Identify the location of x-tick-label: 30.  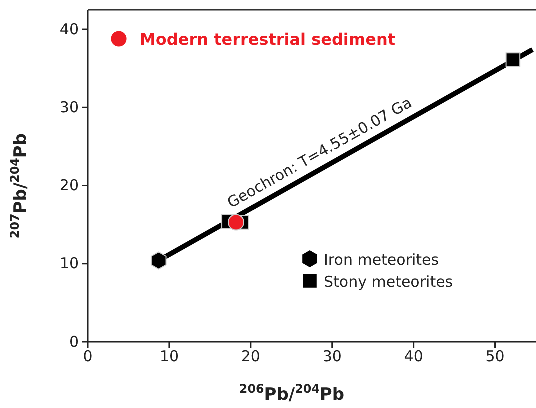
(332, 357).